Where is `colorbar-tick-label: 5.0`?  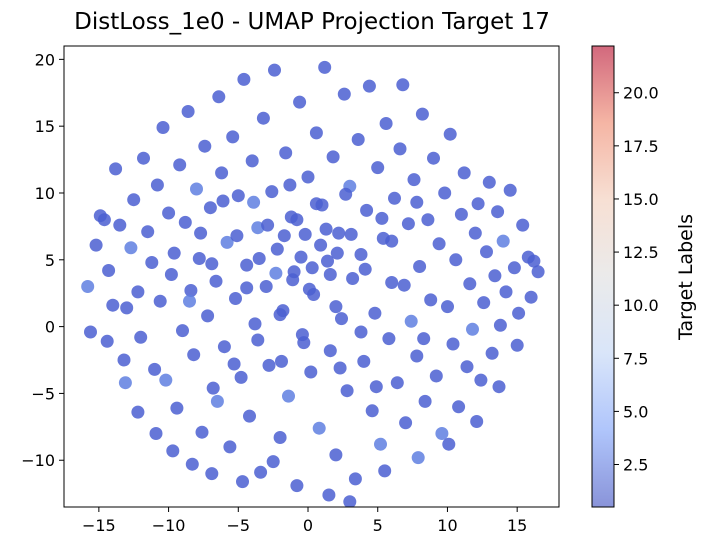 colorbar-tick-label: 5.0 is located at coordinates (635, 411).